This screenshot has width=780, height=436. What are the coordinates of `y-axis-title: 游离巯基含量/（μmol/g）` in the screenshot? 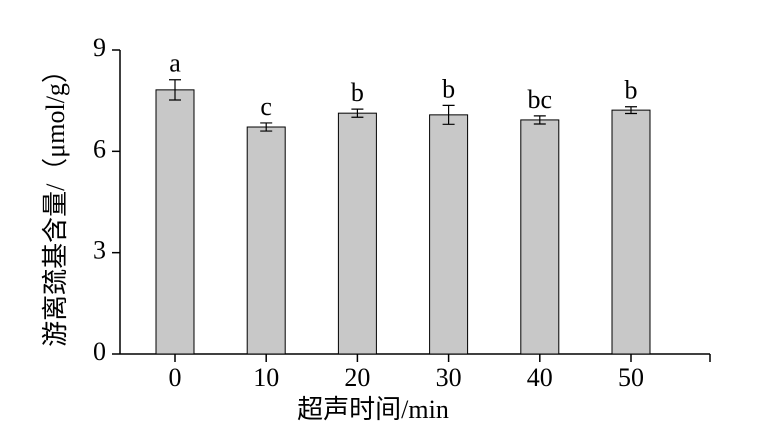 It's located at (55, 202).